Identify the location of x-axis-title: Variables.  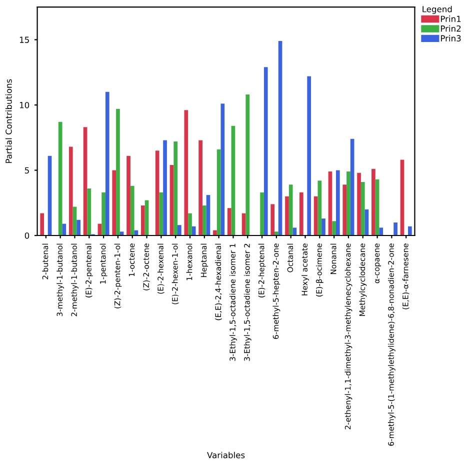
(226, 455).